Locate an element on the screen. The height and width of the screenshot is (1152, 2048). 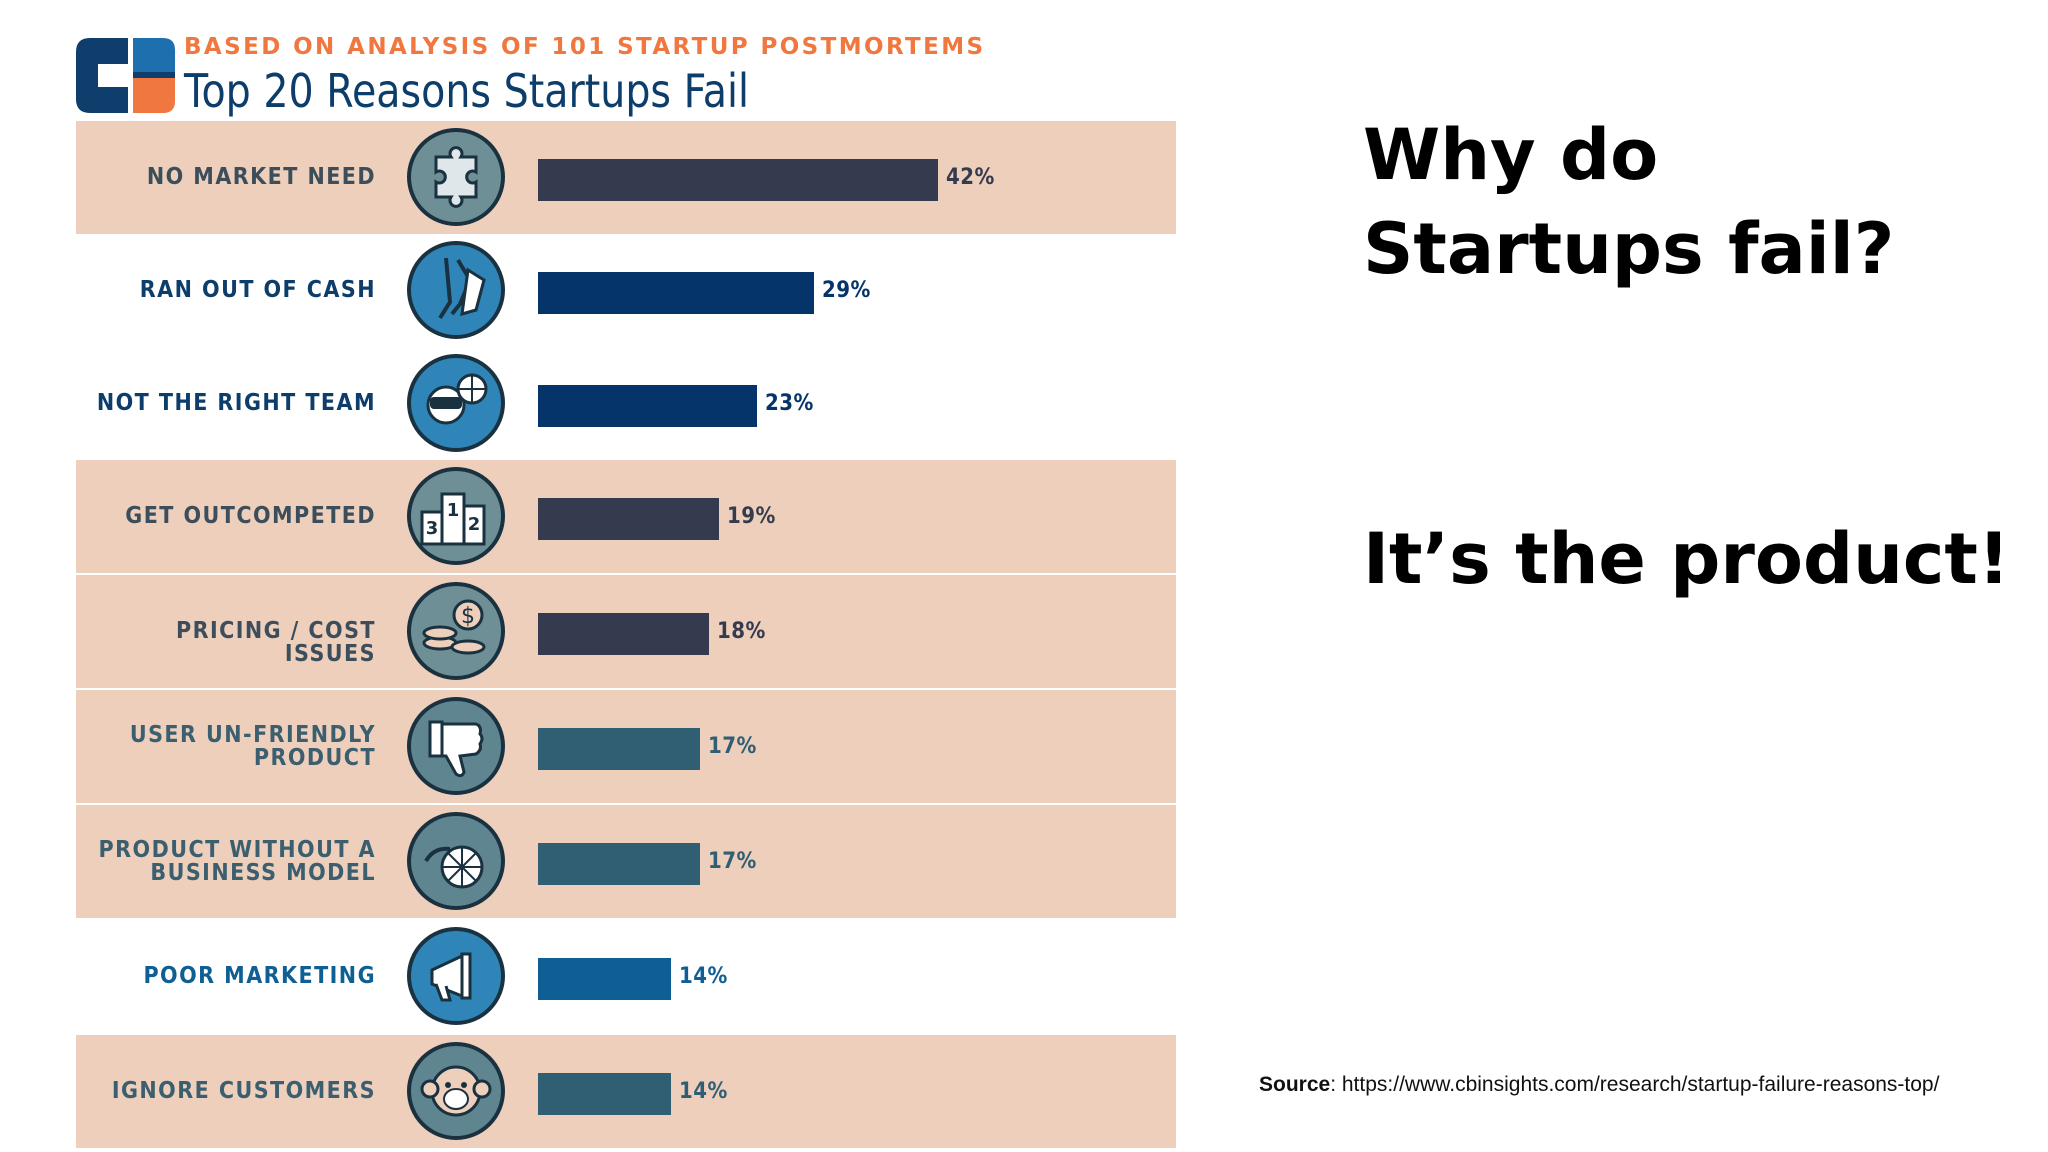
chart-row: POOR MARKETING 14% is located at coordinates (626, 976).